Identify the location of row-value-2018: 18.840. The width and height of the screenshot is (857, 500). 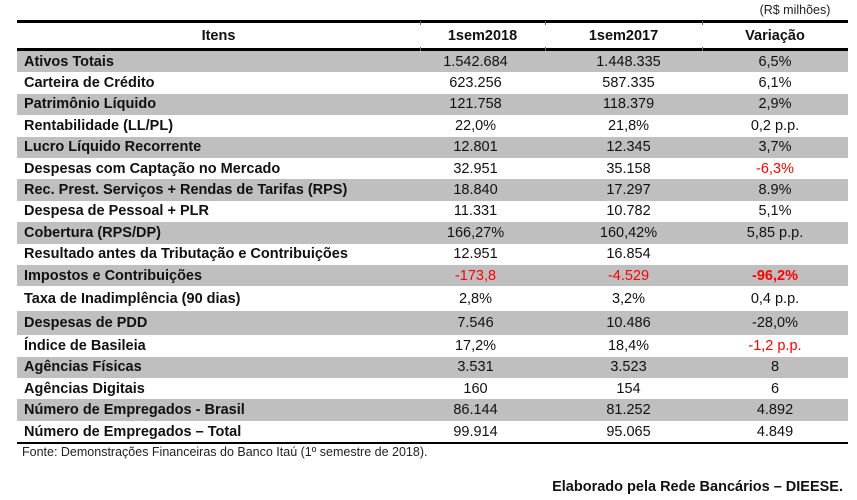
(482, 190).